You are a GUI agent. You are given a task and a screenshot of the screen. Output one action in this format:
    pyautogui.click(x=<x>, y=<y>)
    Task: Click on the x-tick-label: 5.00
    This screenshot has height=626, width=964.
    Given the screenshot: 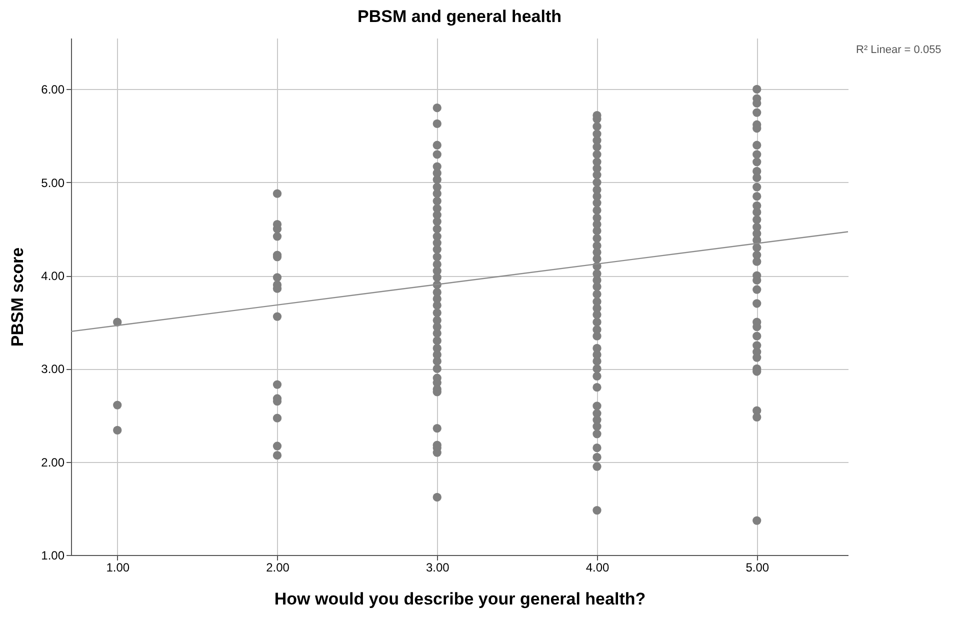 What is the action you would take?
    pyautogui.click(x=758, y=567)
    